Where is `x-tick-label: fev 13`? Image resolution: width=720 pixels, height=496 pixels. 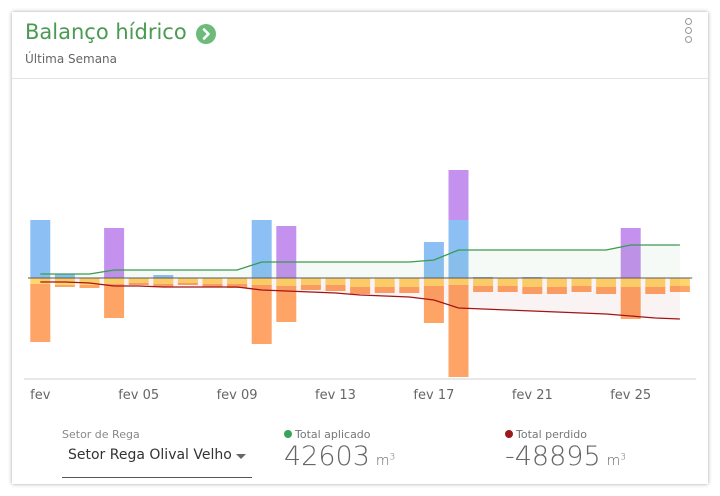
x-tick-label: fev 13 is located at coordinates (335, 395).